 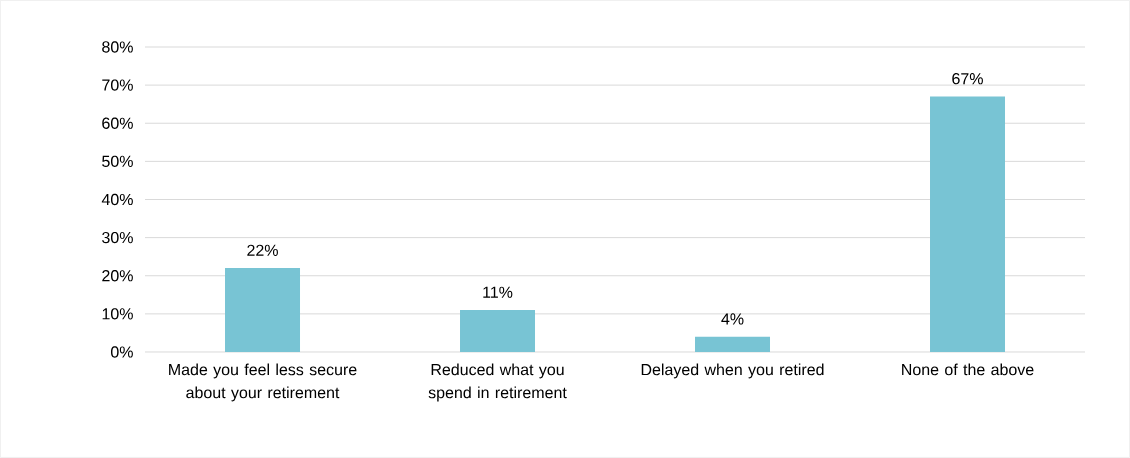 What do you see at coordinates (263, 382) in the screenshot?
I see `x-tick-label: Made you feel less secure about your retirement` at bounding box center [263, 382].